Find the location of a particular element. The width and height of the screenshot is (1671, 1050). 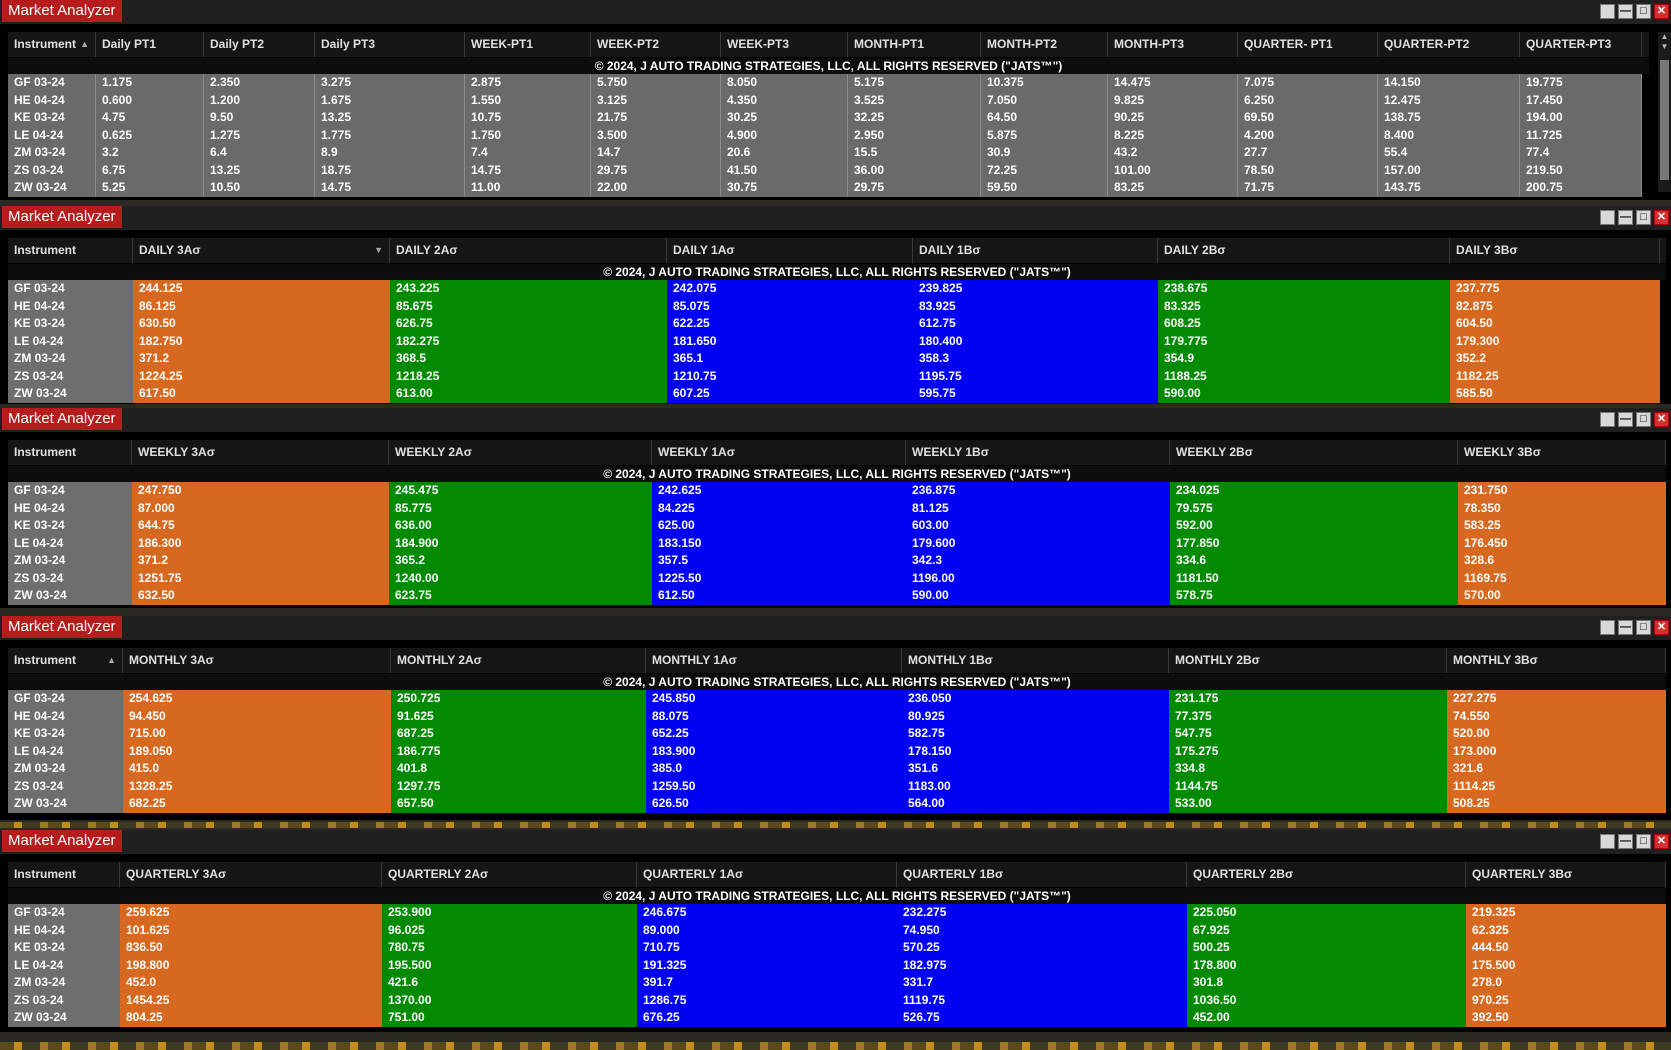

table-row: ZM 03-24 452.0 421.6 391.7 331.7 301.8 278.0 is located at coordinates (837, 983).